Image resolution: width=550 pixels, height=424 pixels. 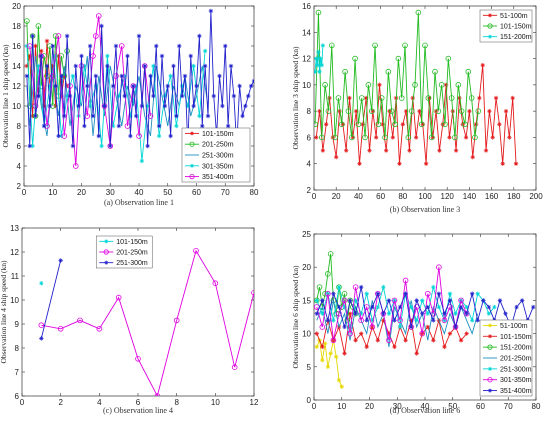 I want to click on series-101-150m-line, so click(x=396, y=75).